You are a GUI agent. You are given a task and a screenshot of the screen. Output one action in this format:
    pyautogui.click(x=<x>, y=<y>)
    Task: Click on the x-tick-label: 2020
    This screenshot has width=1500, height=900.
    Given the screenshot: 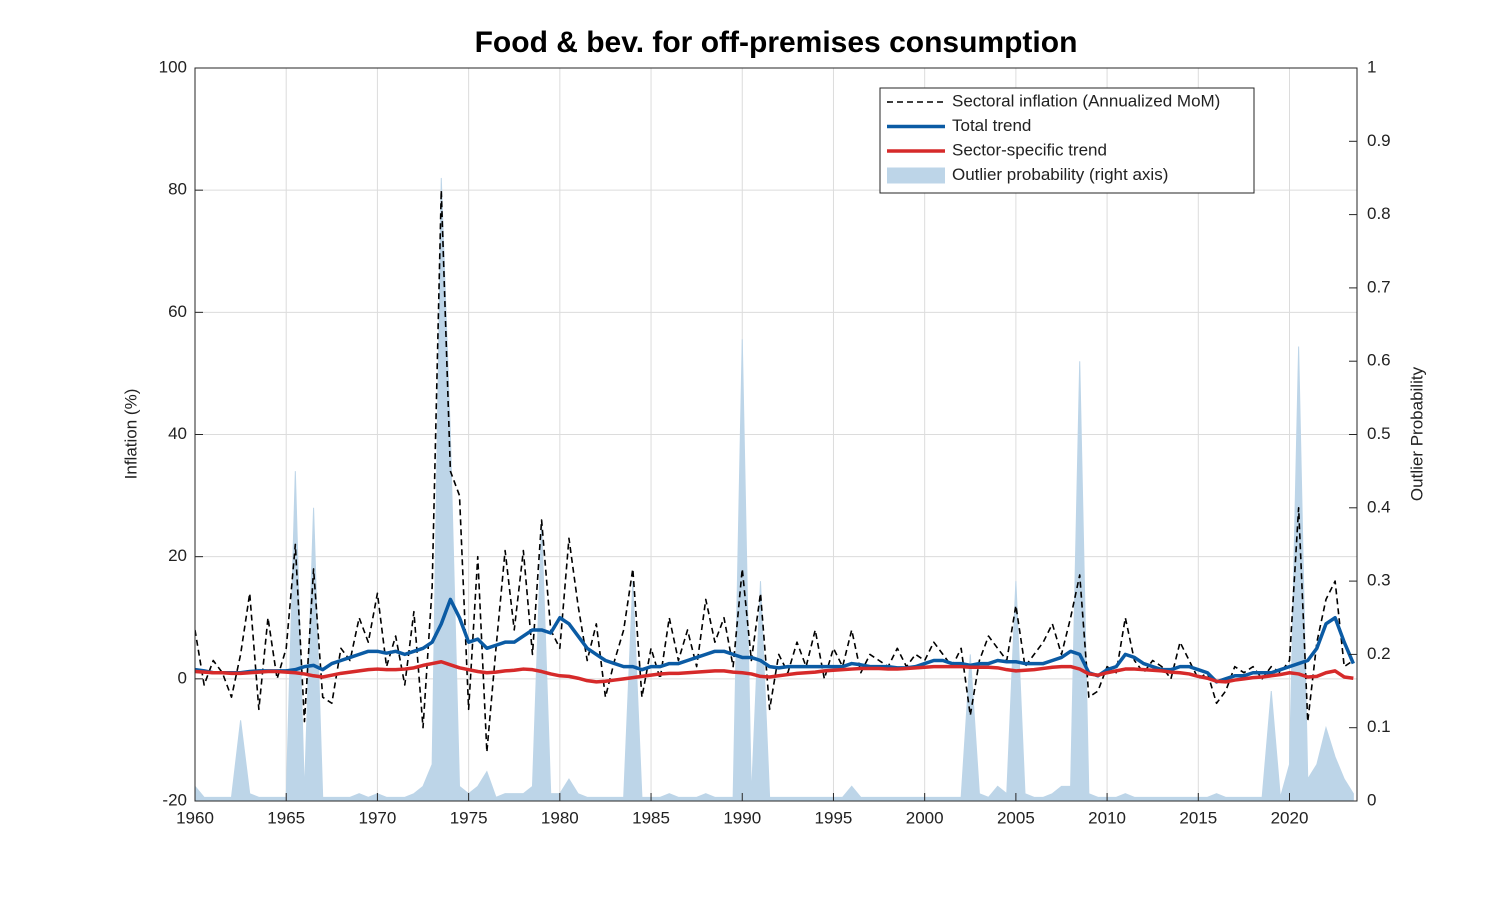 What is the action you would take?
    pyautogui.click(x=1290, y=817)
    